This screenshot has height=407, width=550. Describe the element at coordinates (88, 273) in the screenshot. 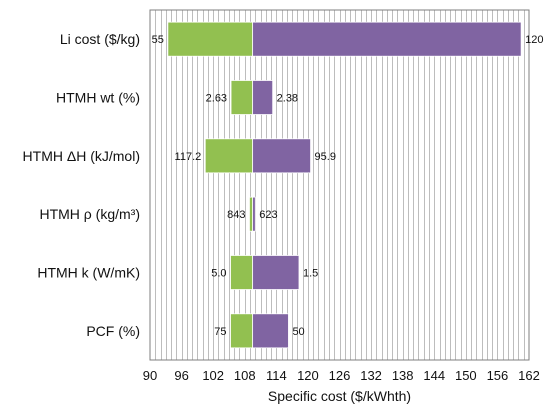

I see `category-label: HTMH k (W/mK)` at that location.